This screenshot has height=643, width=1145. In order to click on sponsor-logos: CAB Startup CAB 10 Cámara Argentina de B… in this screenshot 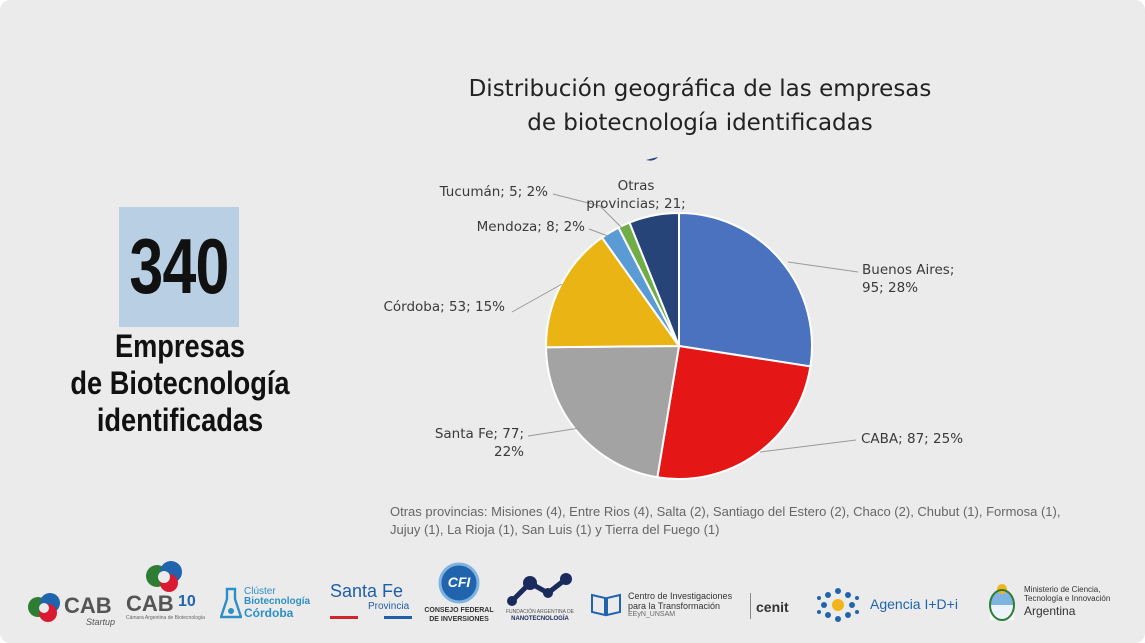, I will do `click(572, 599)`.